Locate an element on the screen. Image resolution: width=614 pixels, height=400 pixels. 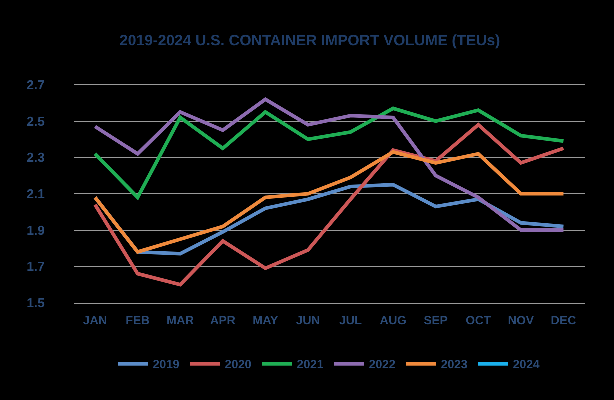
x-tick-label: OCT is located at coordinates (479, 321).